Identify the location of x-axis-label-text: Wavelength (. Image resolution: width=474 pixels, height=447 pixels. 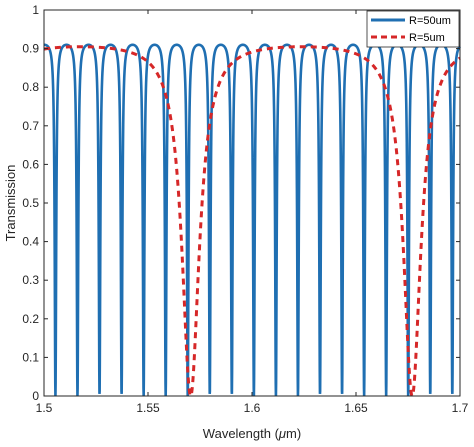
(241, 433).